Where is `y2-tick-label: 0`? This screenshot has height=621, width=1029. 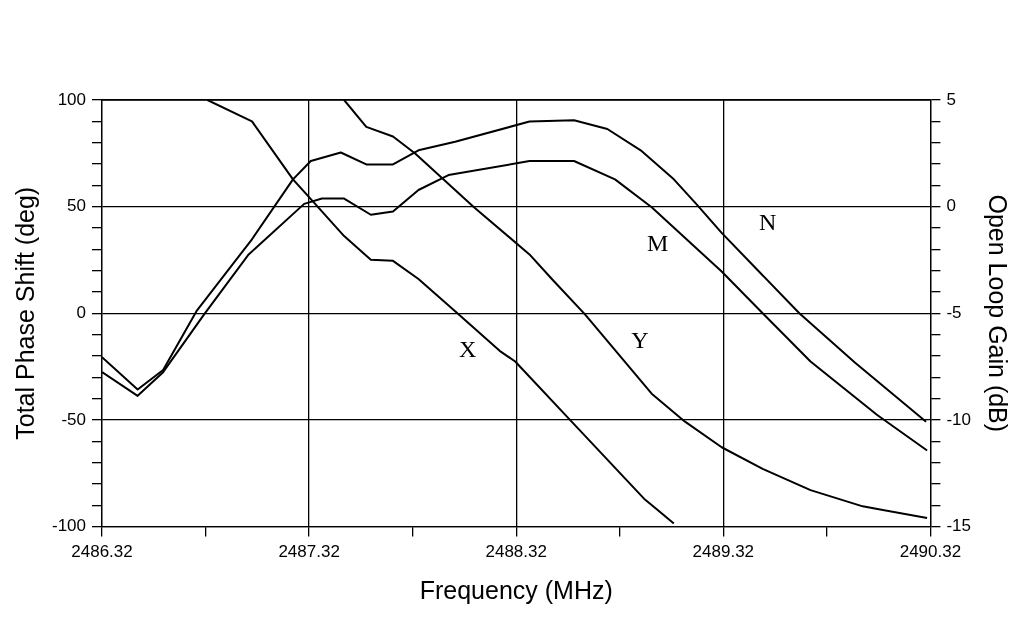 y2-tick-label: 0 is located at coordinates (951, 206).